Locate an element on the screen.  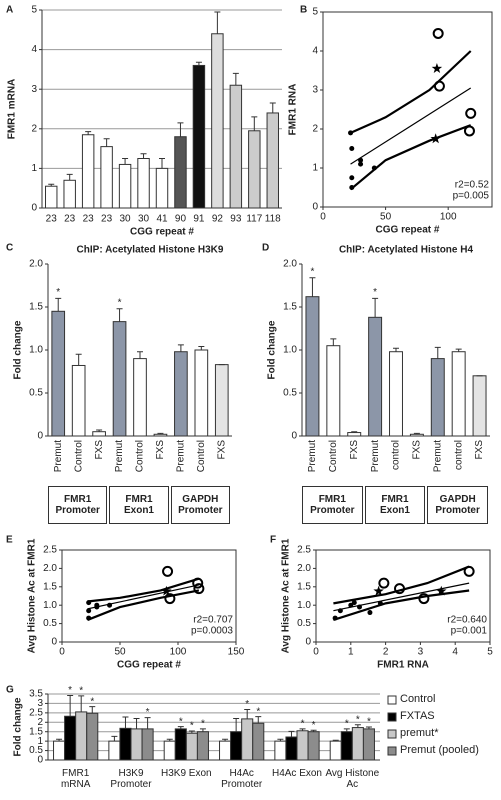
x-tick-label: 117 is located at coordinates (254, 219).